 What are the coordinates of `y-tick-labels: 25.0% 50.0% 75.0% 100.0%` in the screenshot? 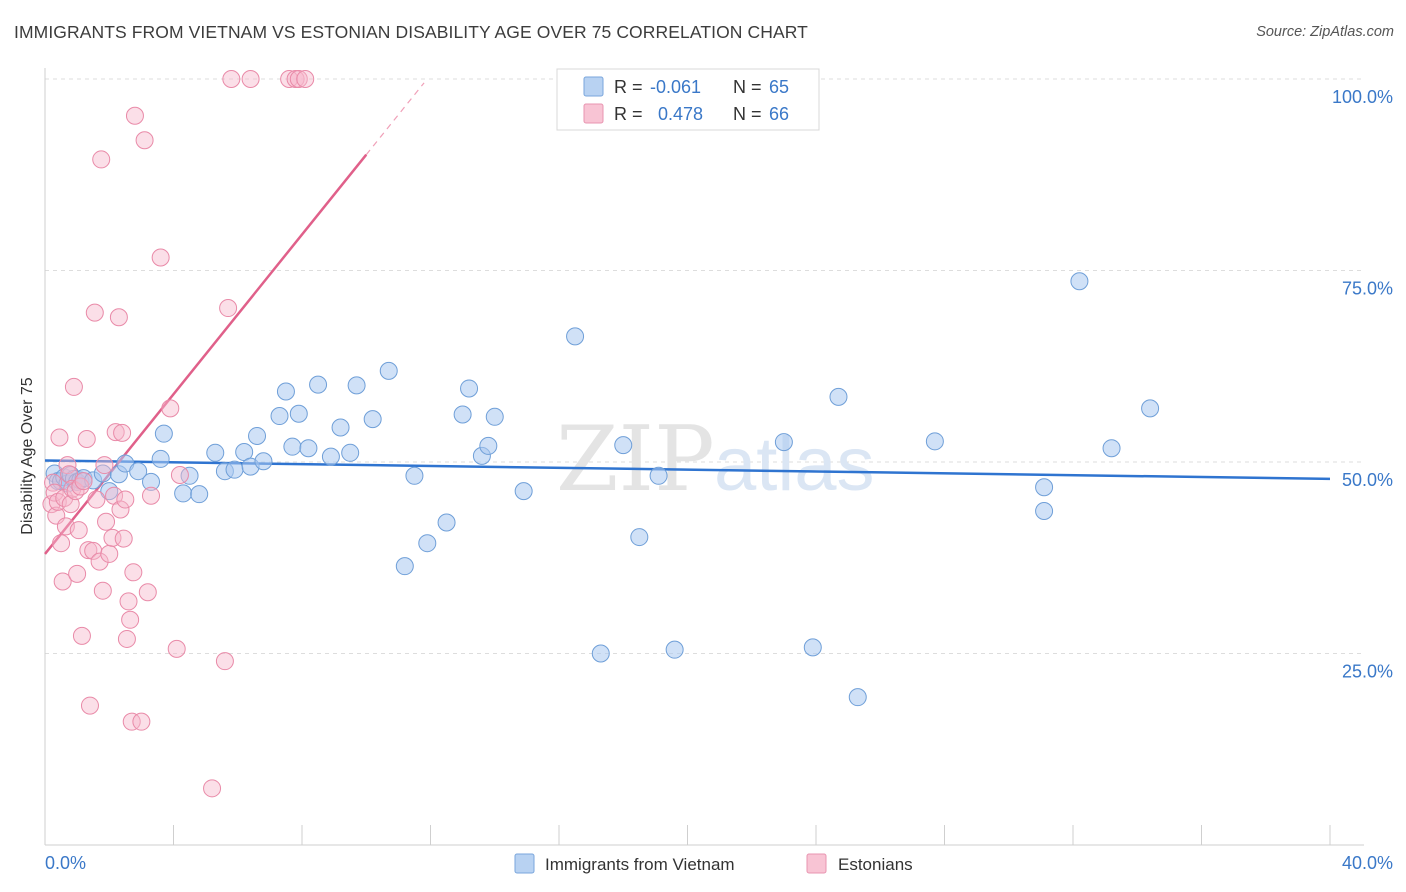 It's located at (1362, 384).